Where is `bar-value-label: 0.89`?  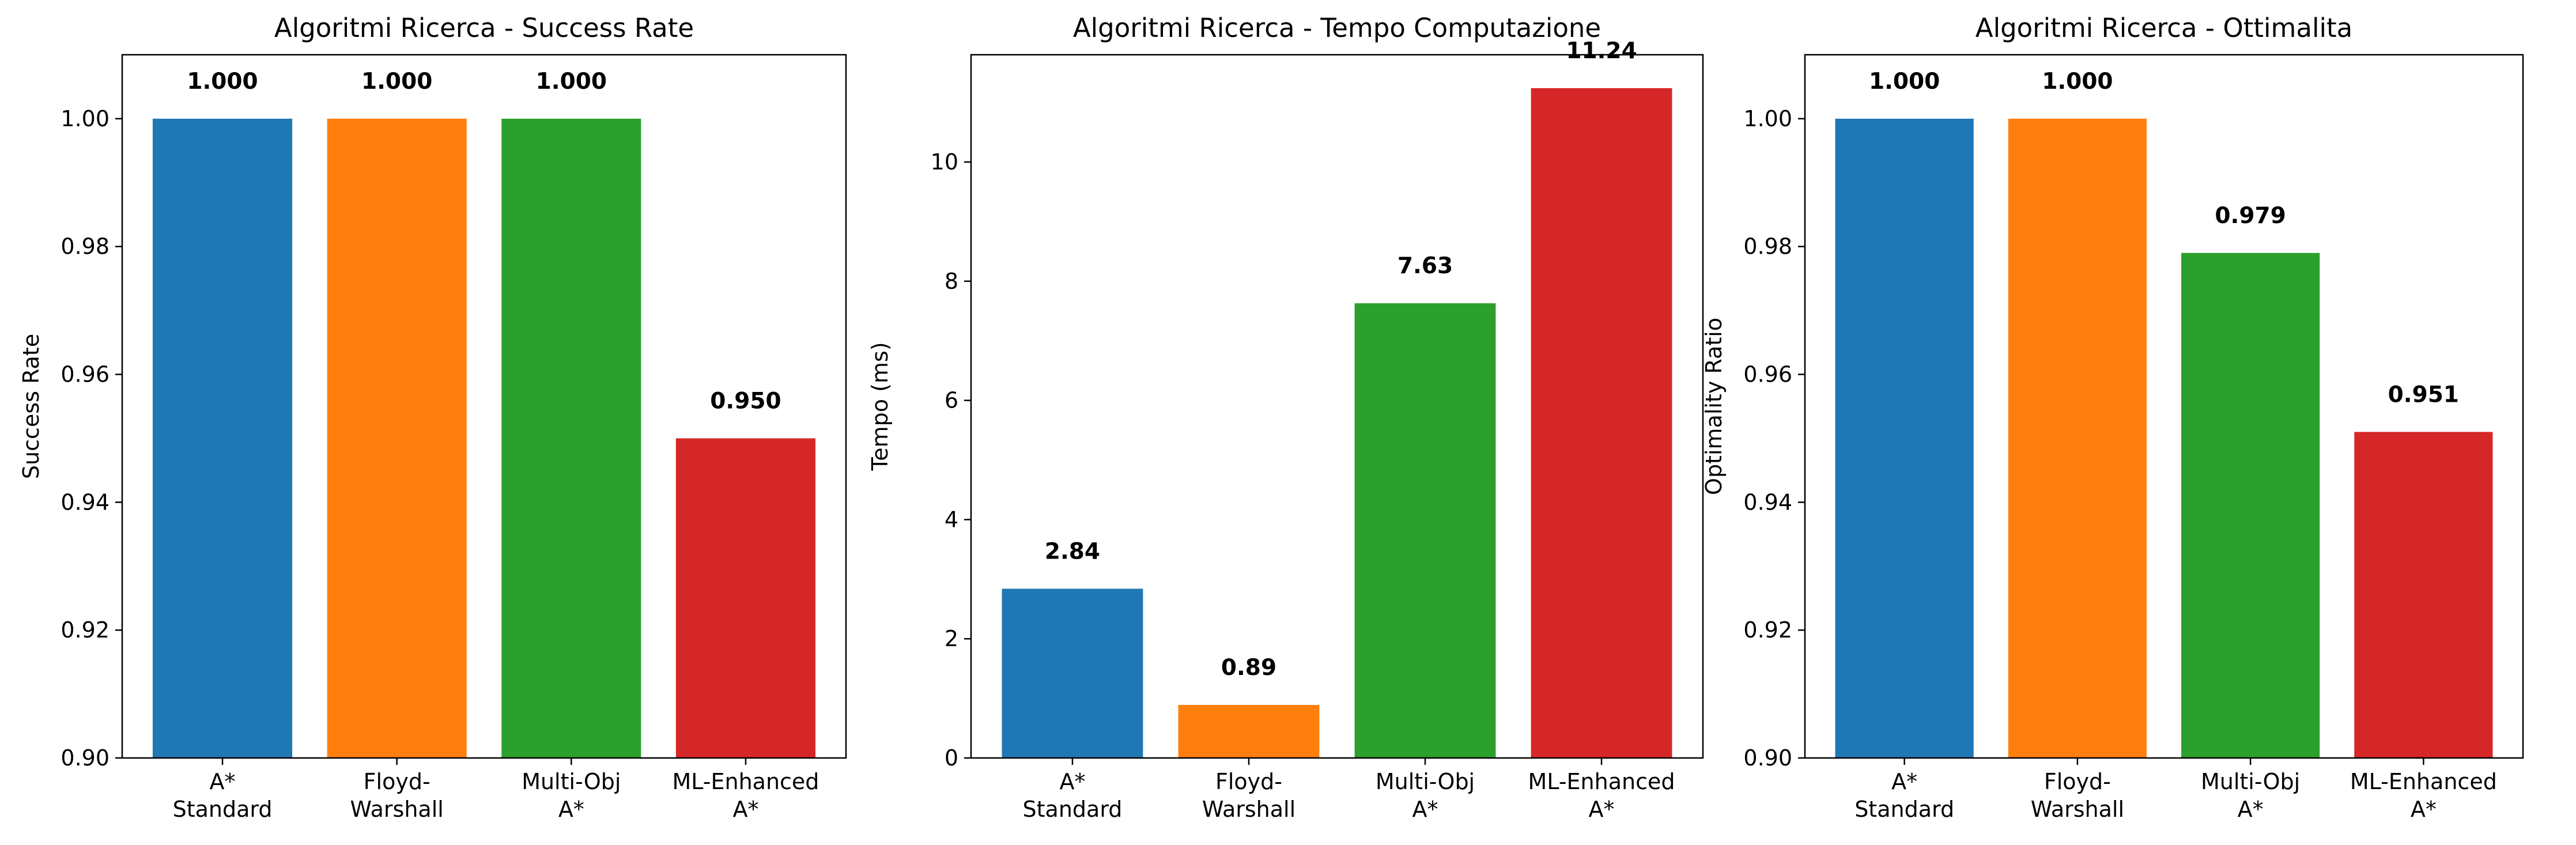
bar-value-label: 0.89 is located at coordinates (1248, 668).